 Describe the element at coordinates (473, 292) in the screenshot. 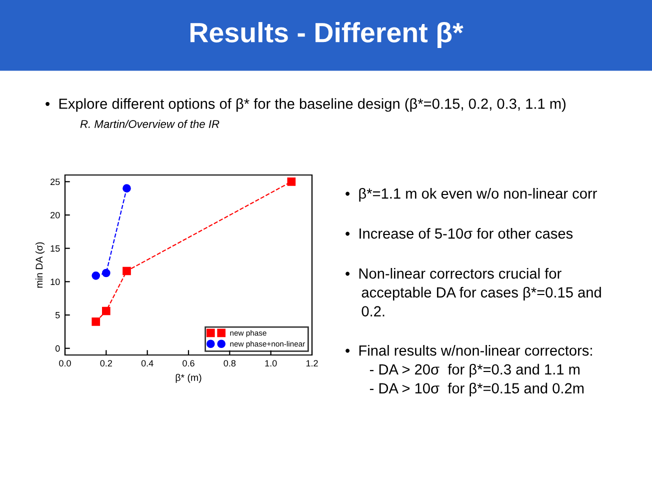

I see `text: • Non-linear correctors crucial for acceptable DA for cases β*=0.15 and 0.2.` at that location.